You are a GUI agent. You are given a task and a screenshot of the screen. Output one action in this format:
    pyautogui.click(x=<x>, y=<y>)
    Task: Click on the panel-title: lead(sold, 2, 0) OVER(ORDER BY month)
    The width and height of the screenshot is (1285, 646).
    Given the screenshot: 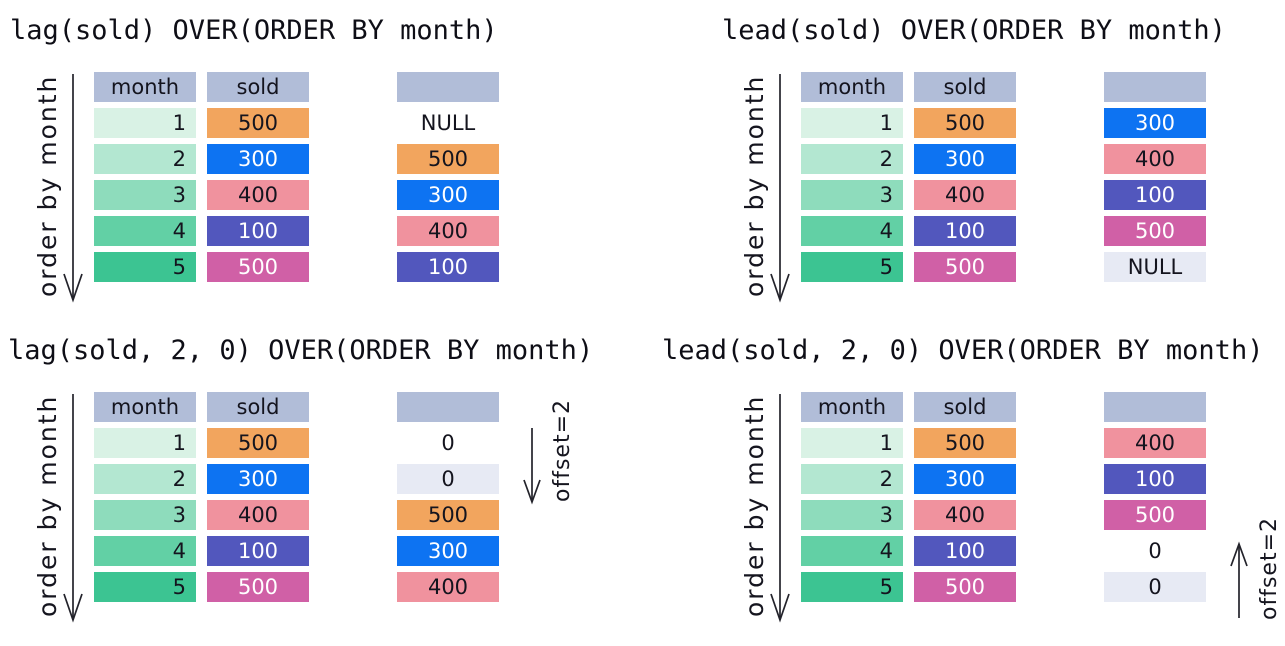 What is the action you would take?
    pyautogui.click(x=963, y=350)
    